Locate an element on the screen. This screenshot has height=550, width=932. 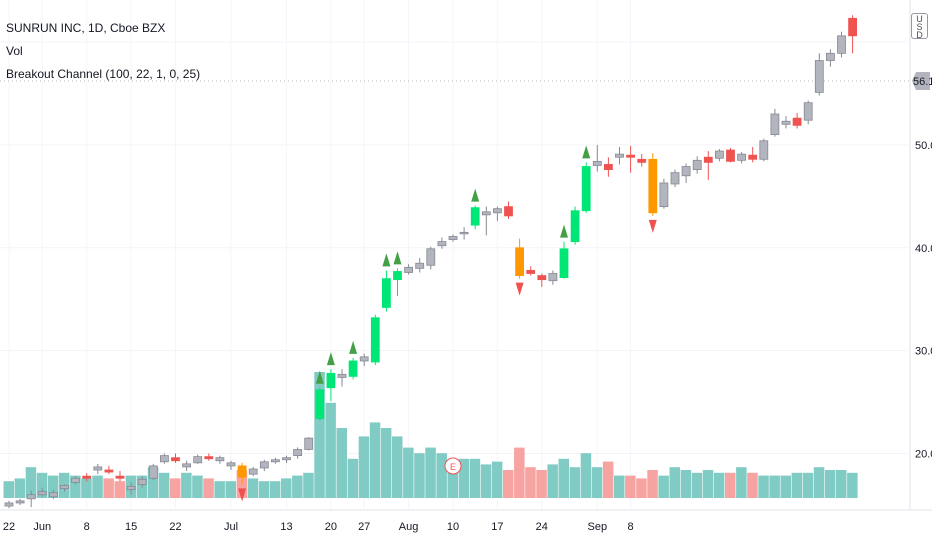
price-tick-label: 50.00 is located at coordinates (923, 146).